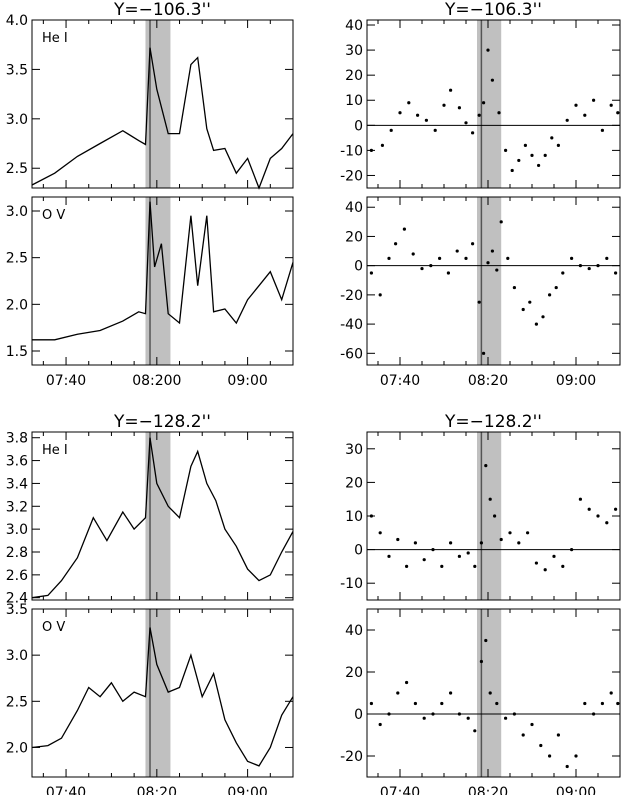 The width and height of the screenshot is (622, 795). I want to click on y-tick-label: 3.5, so click(17, 70).